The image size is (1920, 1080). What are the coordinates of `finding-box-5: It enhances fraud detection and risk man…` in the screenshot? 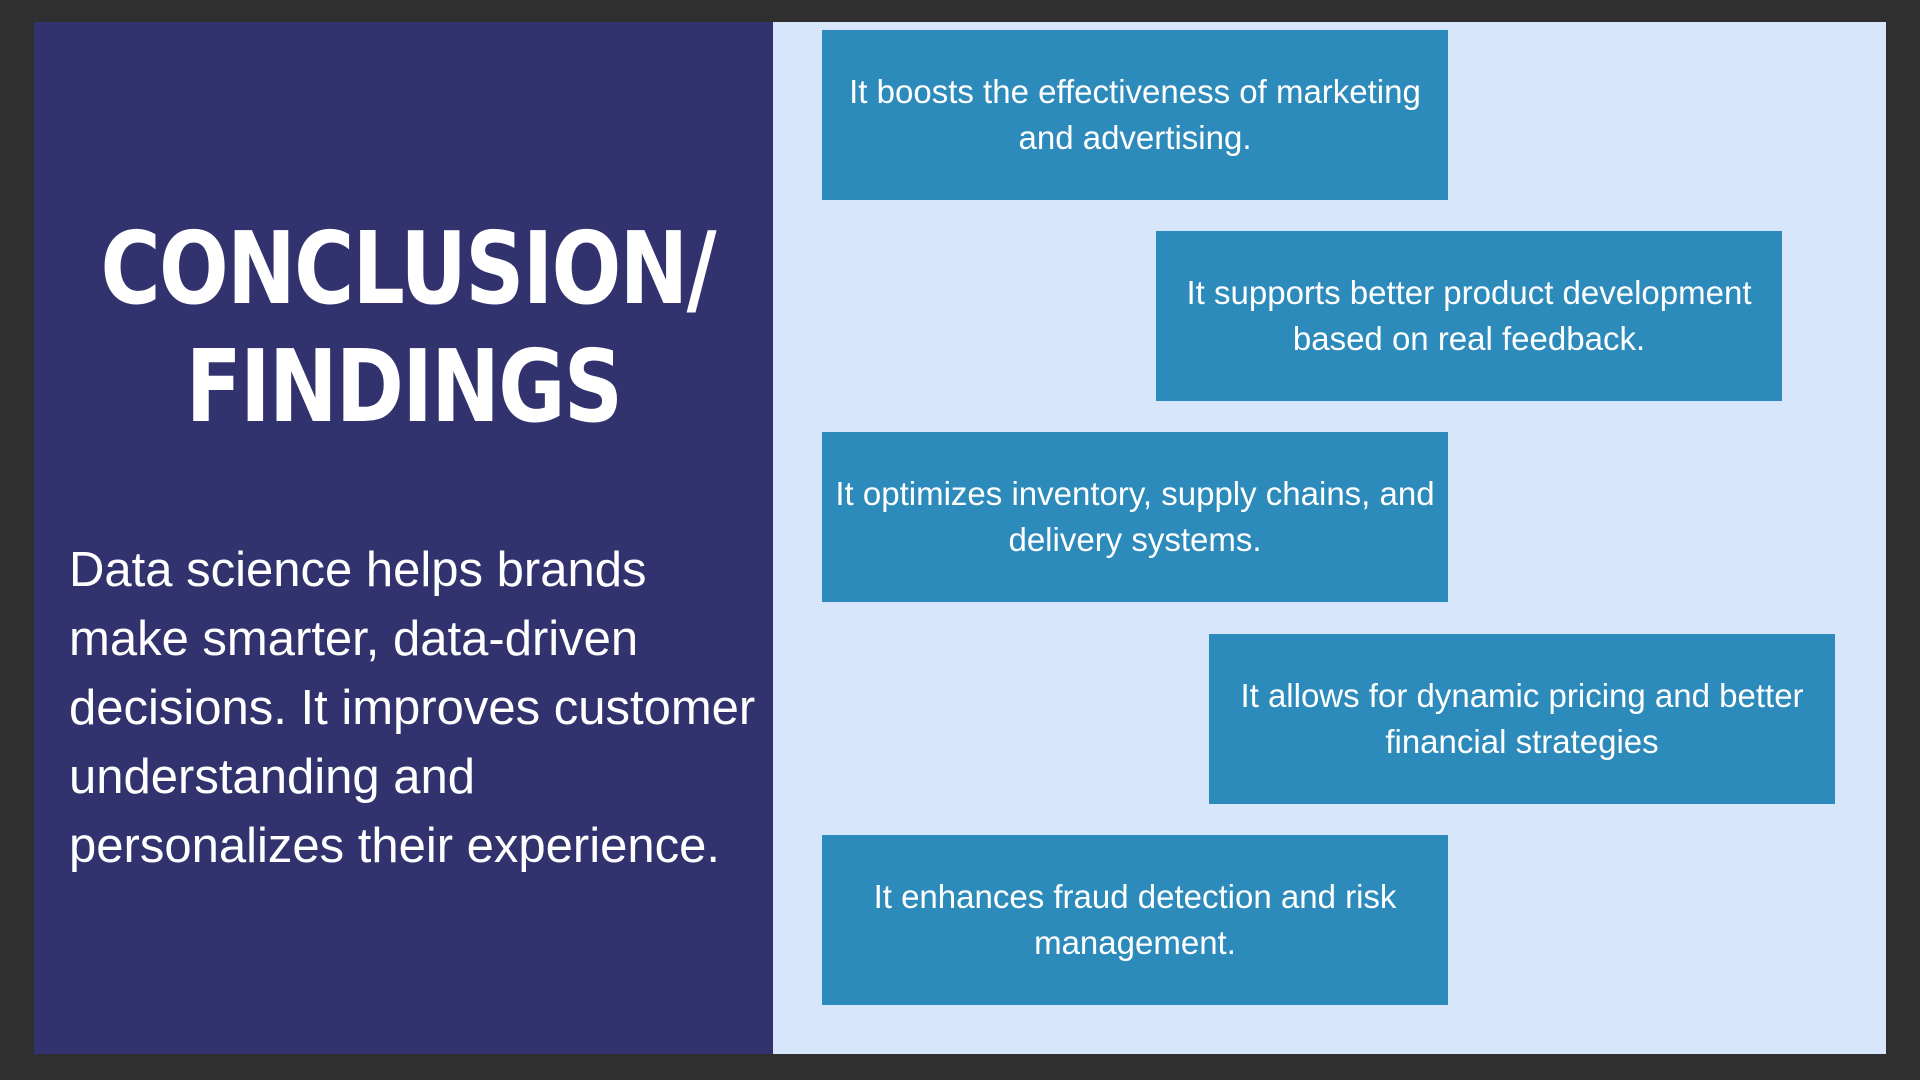 It's located at (1135, 920).